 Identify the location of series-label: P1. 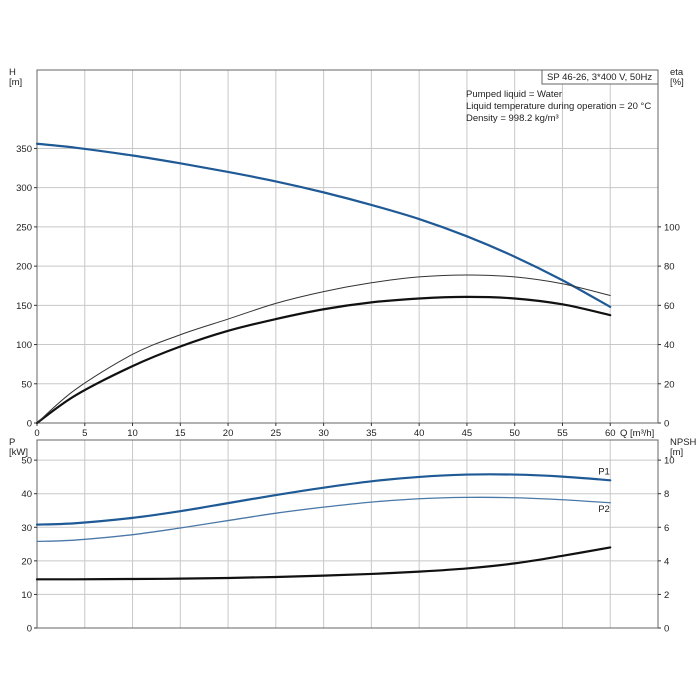
(604, 471).